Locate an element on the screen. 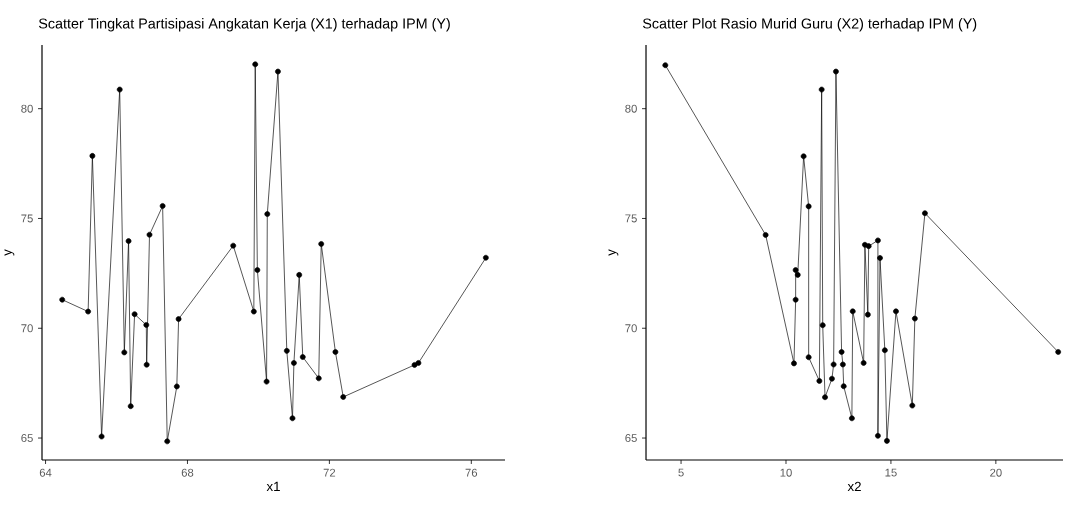 The image size is (1067, 514). x-tick-label: 68 is located at coordinates (187, 472).